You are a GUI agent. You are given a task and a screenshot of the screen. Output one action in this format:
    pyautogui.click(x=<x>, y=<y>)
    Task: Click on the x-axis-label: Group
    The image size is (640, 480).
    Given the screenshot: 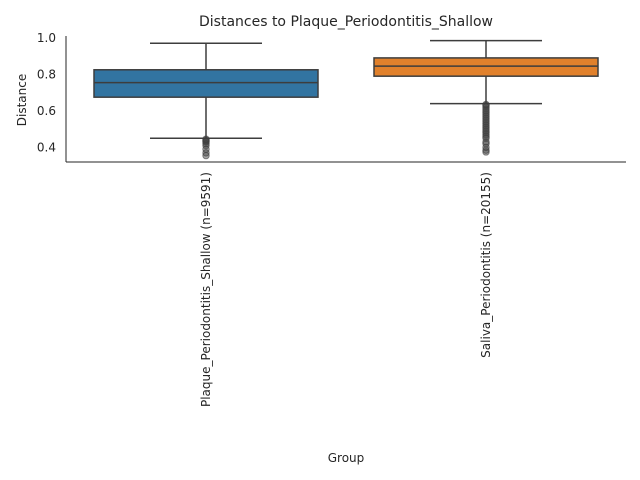 What is the action you would take?
    pyautogui.click(x=346, y=458)
    